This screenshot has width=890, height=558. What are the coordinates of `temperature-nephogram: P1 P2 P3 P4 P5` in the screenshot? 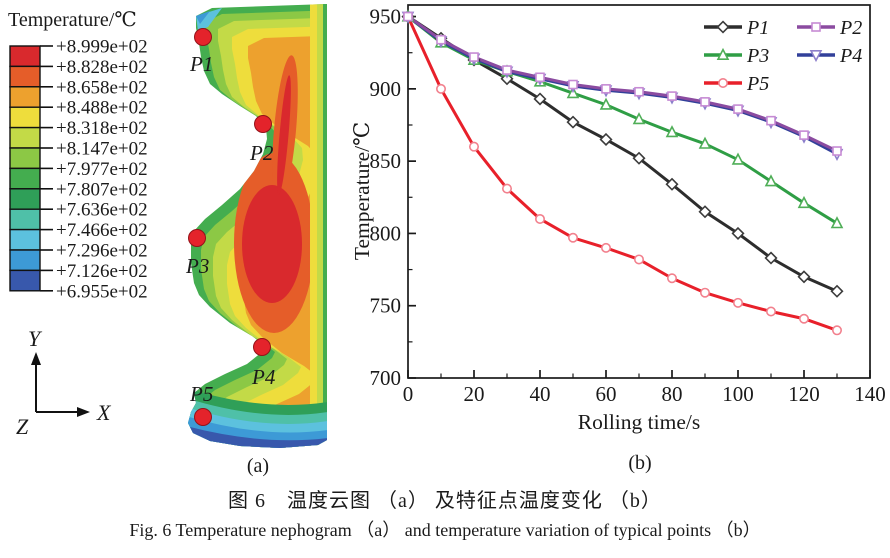 It's located at (256, 226).